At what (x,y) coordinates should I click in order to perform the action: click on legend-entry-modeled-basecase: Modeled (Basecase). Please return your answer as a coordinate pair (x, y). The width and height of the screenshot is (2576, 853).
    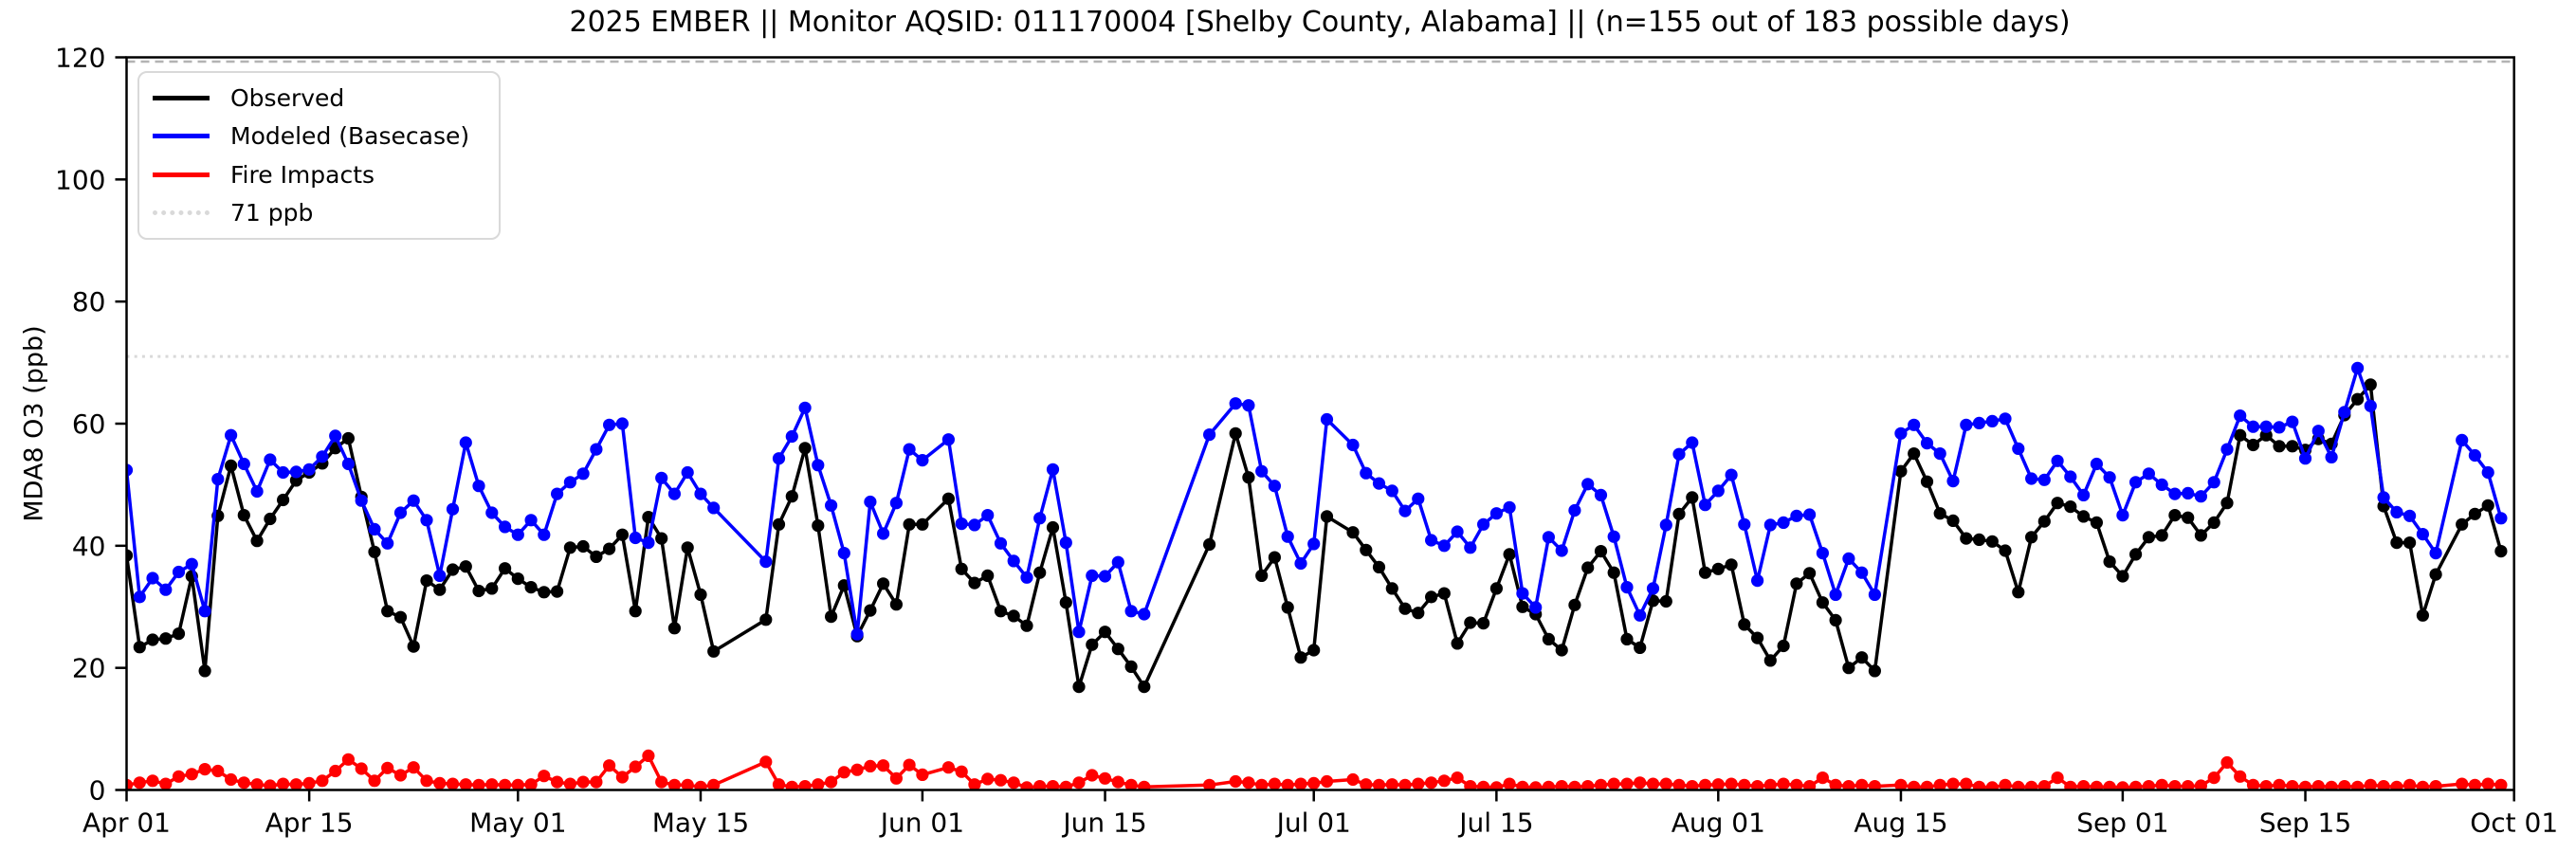
    Looking at the image, I should click on (319, 137).